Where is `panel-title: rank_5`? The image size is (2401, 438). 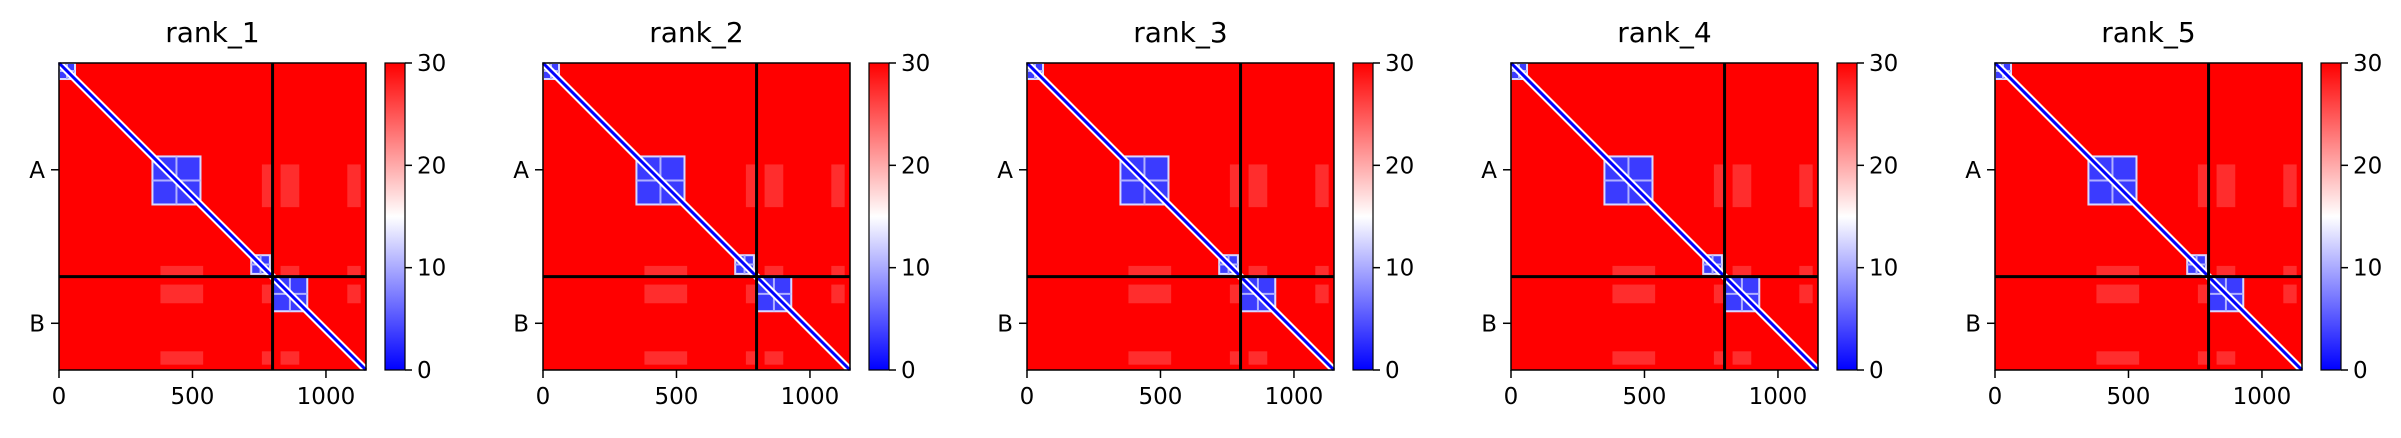 panel-title: rank_5 is located at coordinates (2148, 32).